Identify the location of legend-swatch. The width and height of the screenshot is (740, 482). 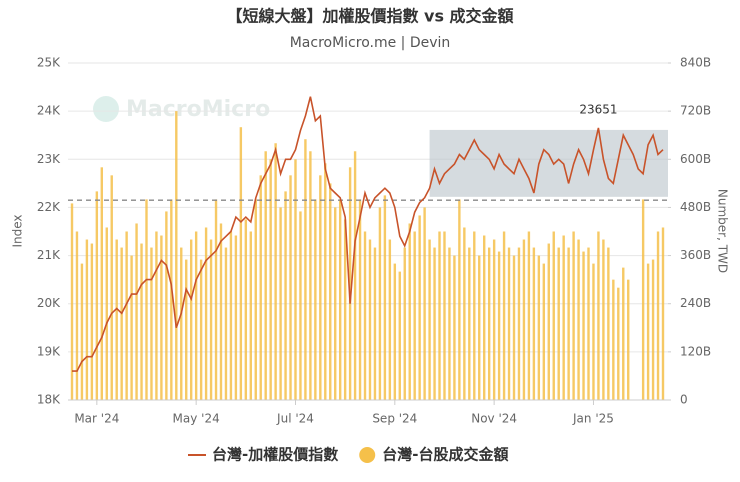
(367, 455).